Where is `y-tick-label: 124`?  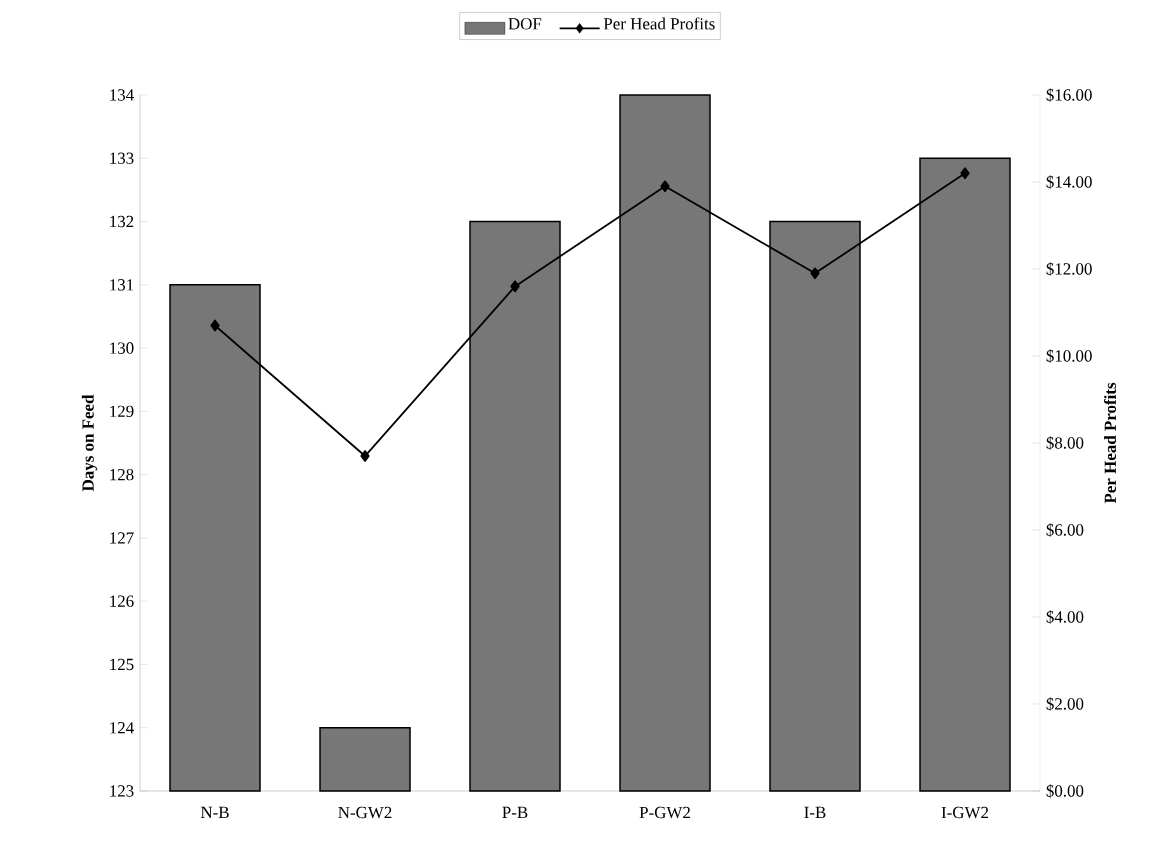
y-tick-label: 124 is located at coordinates (122, 728).